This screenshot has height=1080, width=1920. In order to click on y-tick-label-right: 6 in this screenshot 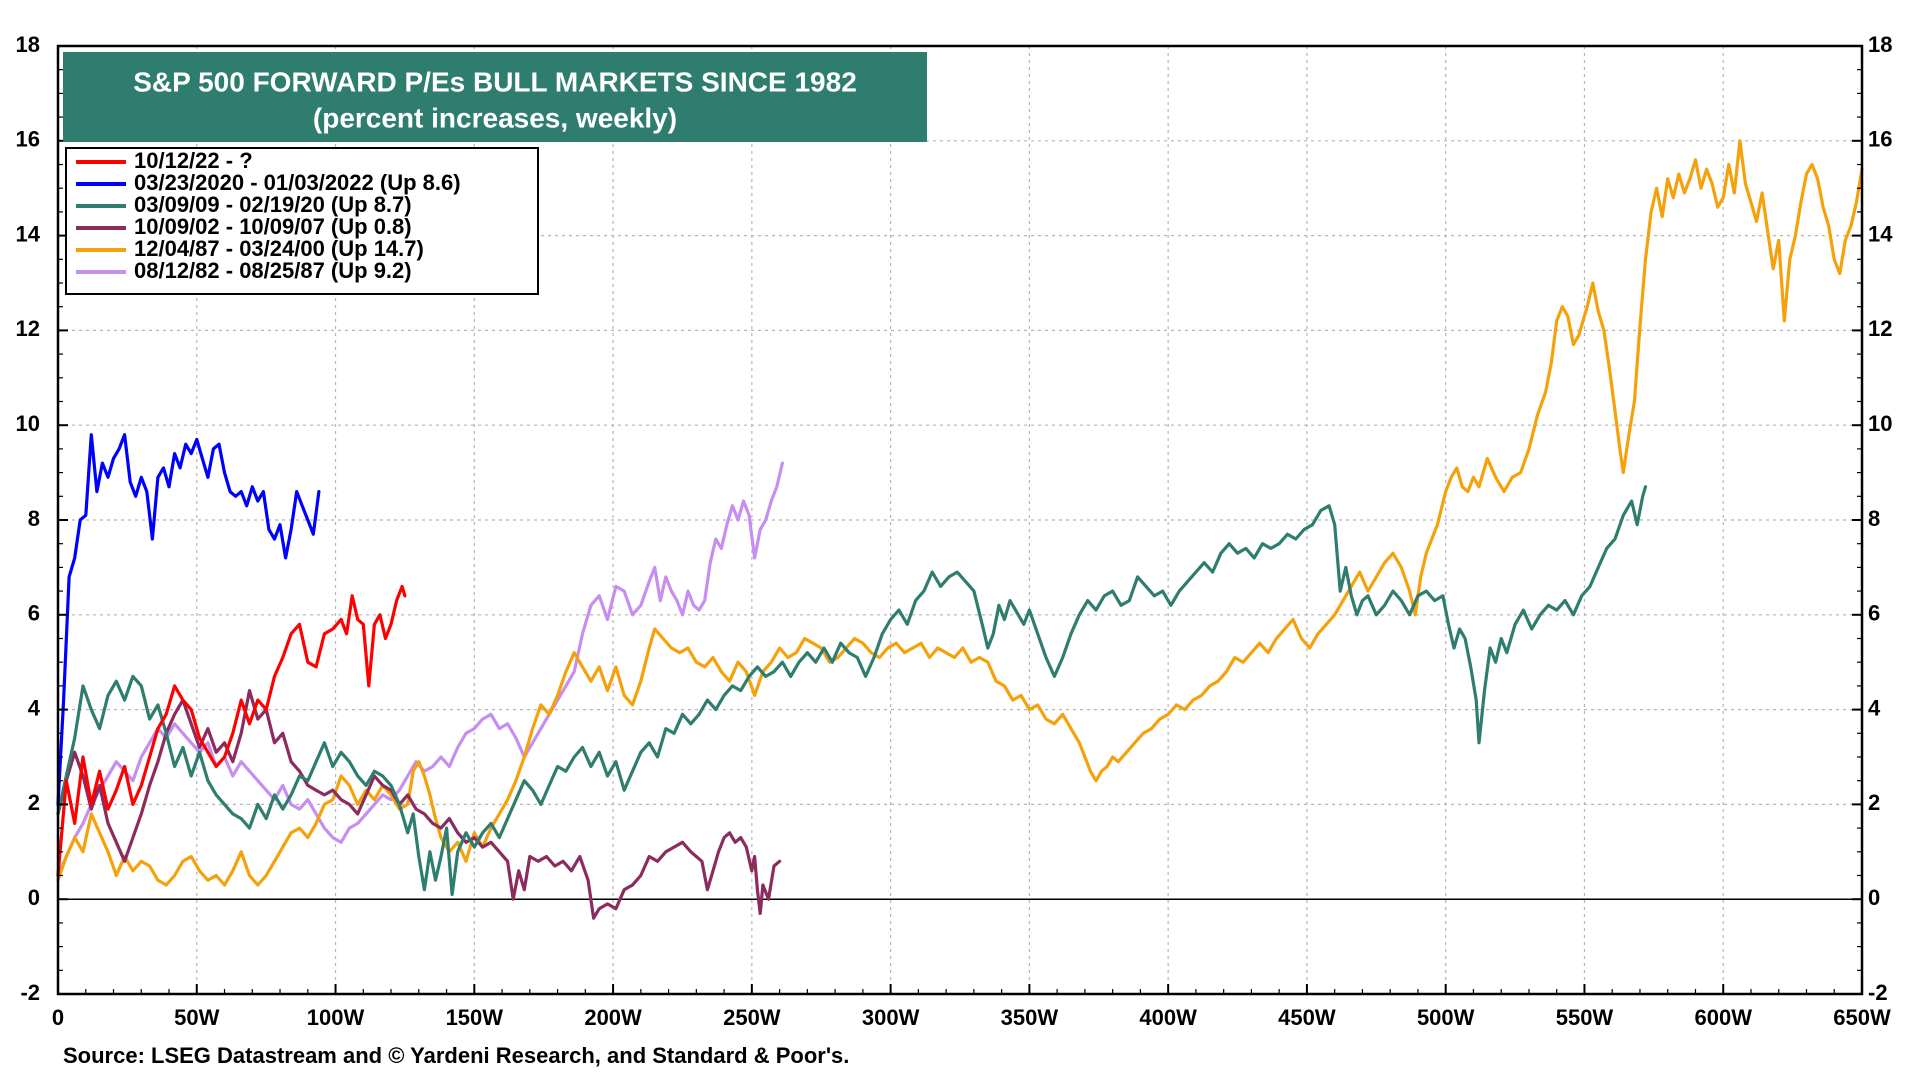, I will do `click(1874, 613)`.